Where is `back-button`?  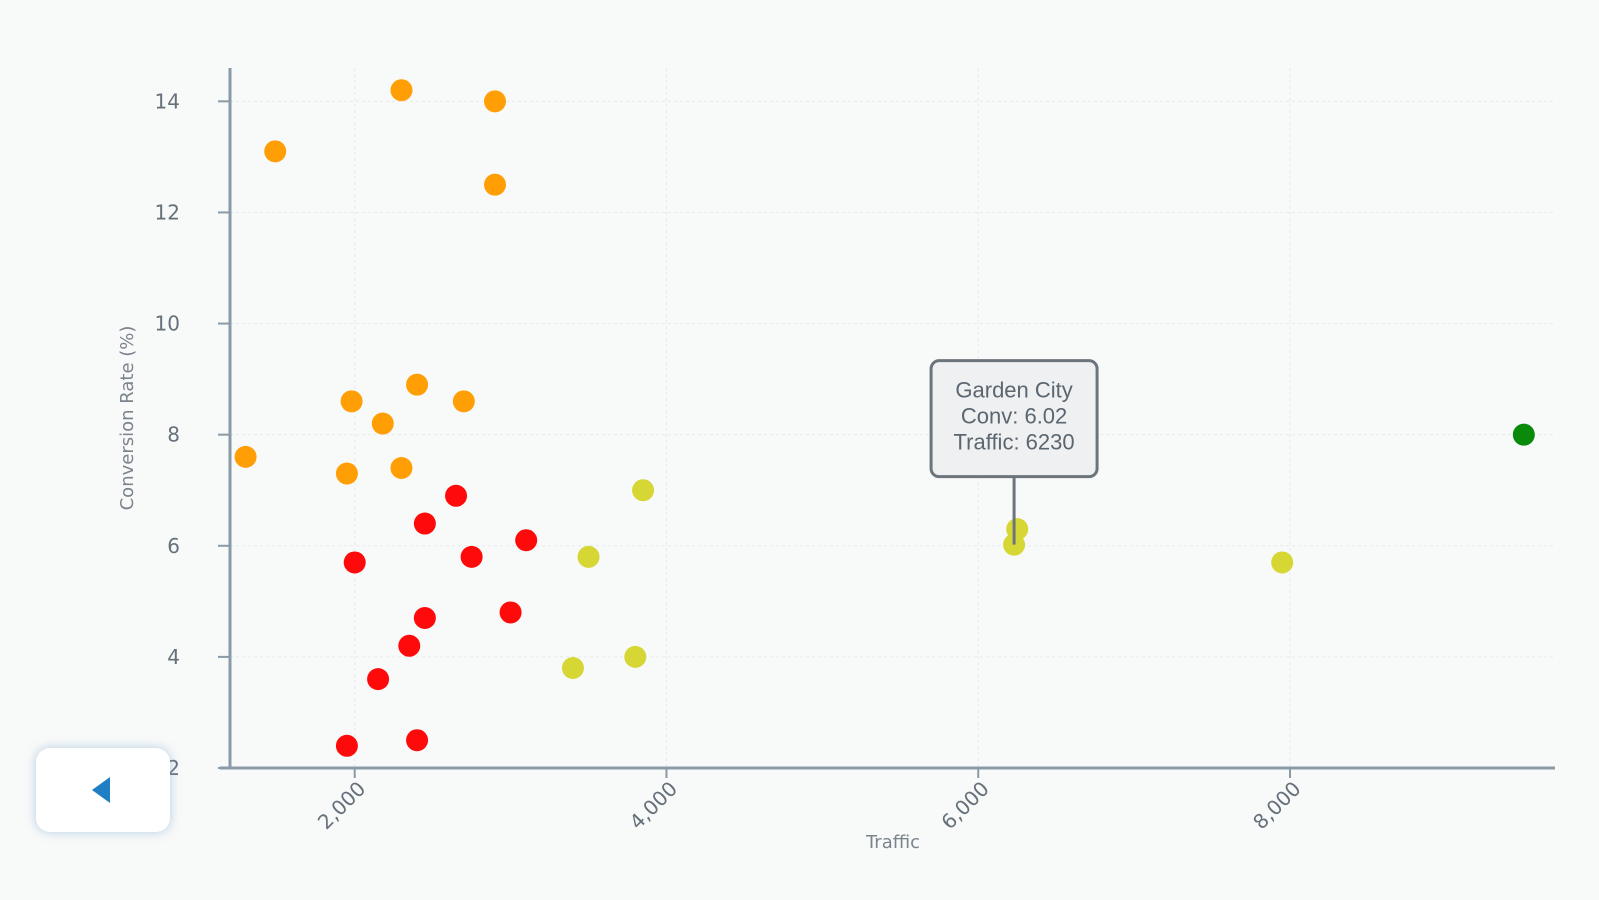 back-button is located at coordinates (103, 790).